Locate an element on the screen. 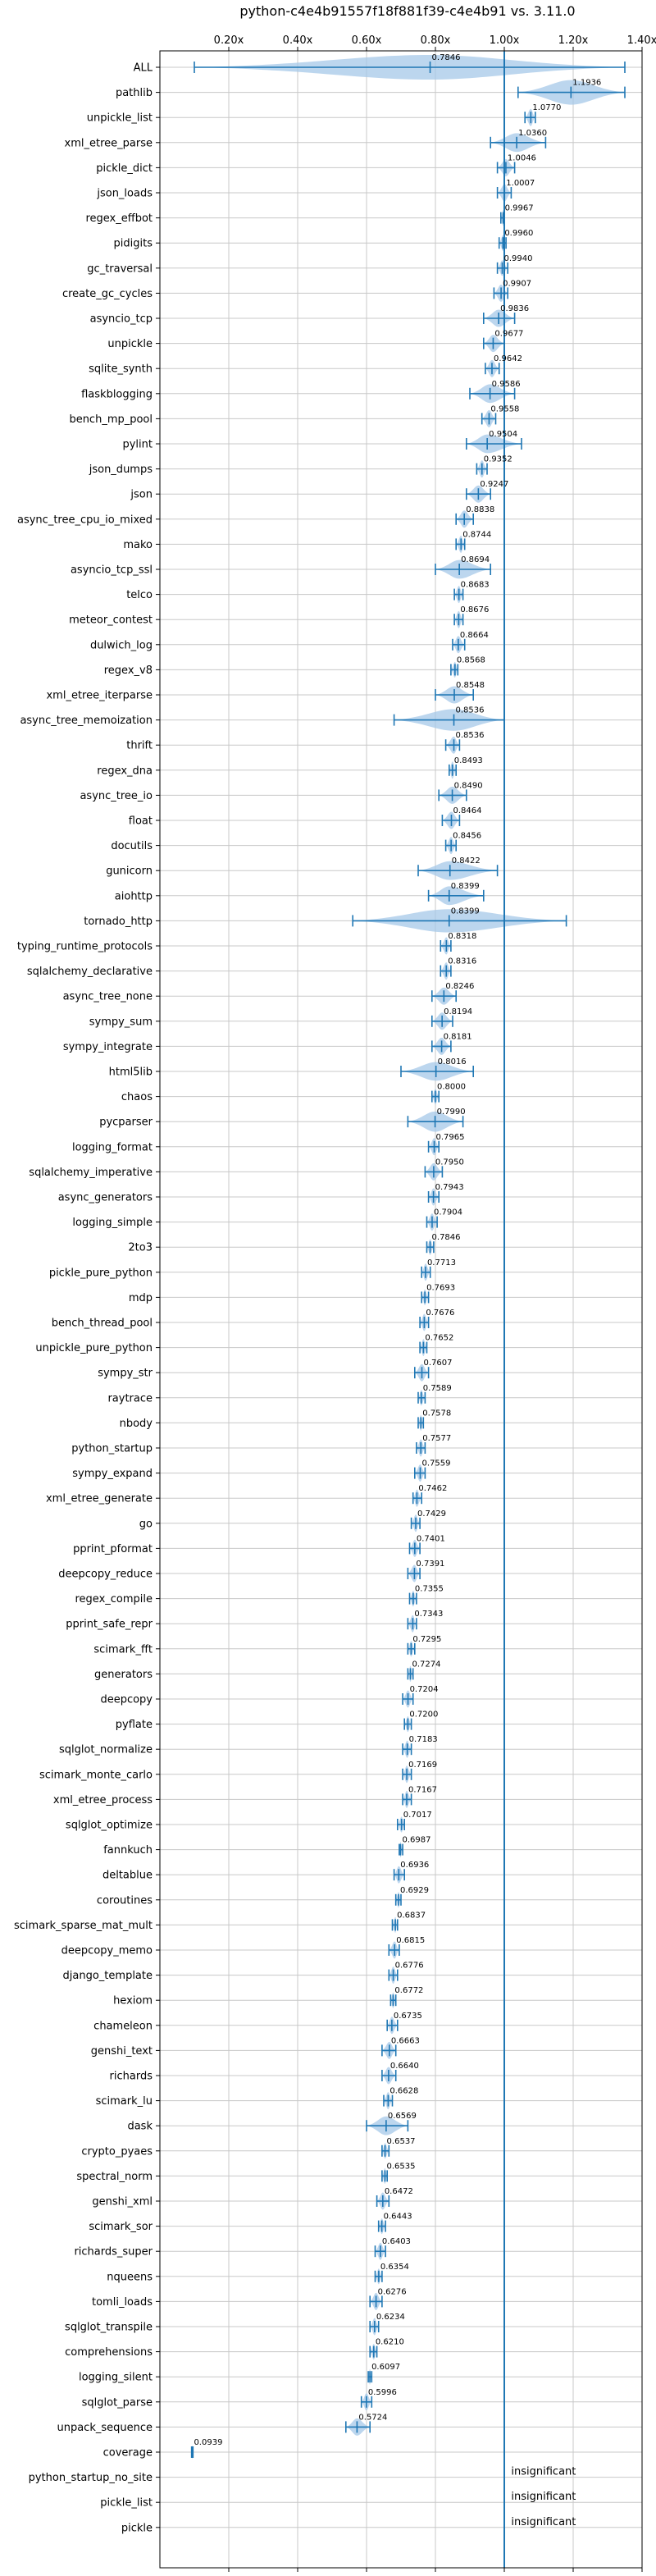 The width and height of the screenshot is (656, 2576). value-label: 0.8838 is located at coordinates (480, 510).